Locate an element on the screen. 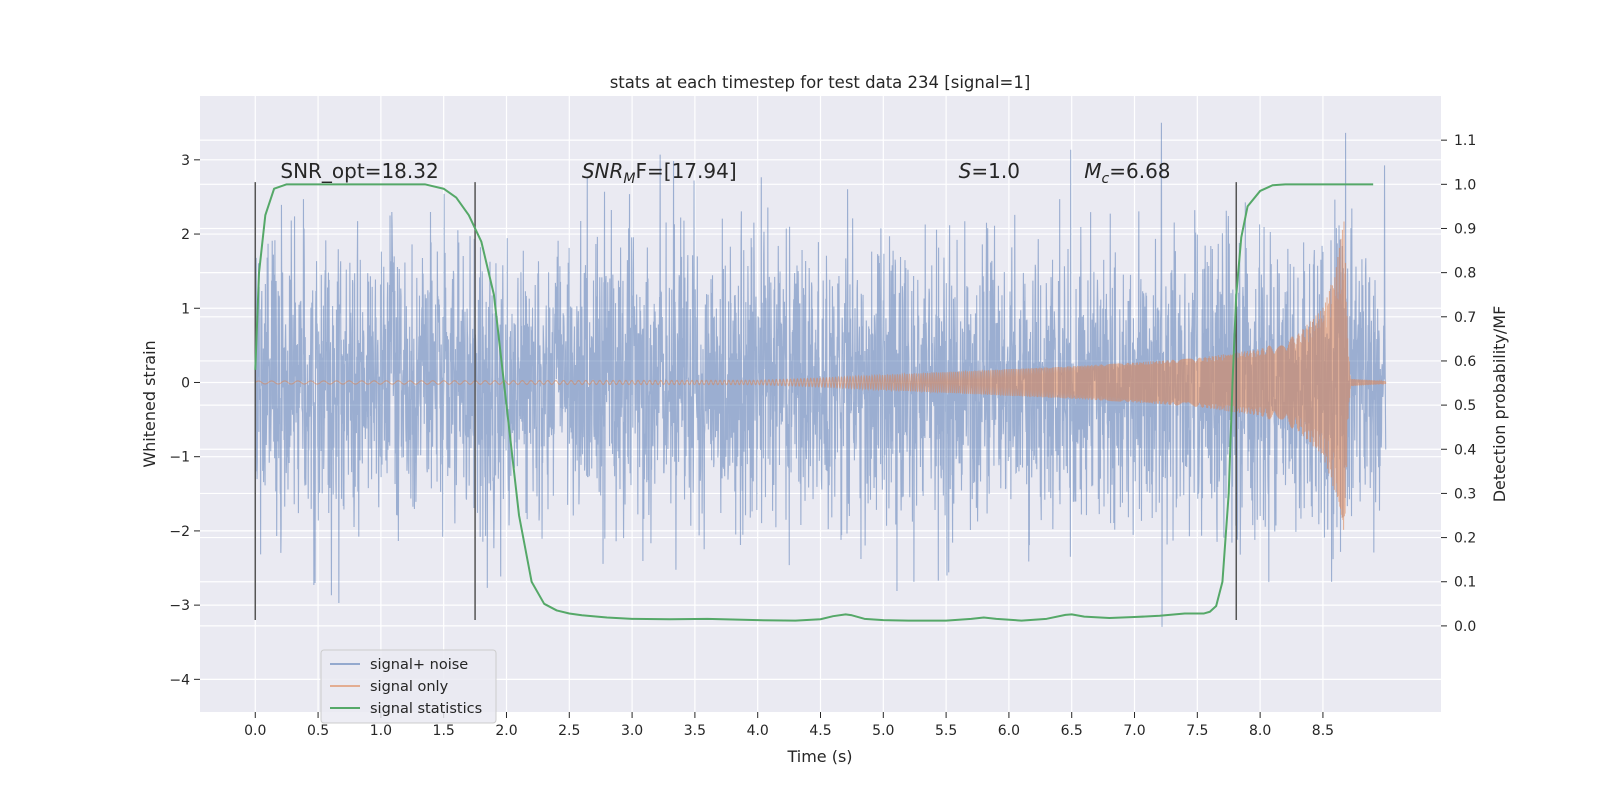  right-axis-label: Detection probability/MF is located at coordinates (1499, 404).